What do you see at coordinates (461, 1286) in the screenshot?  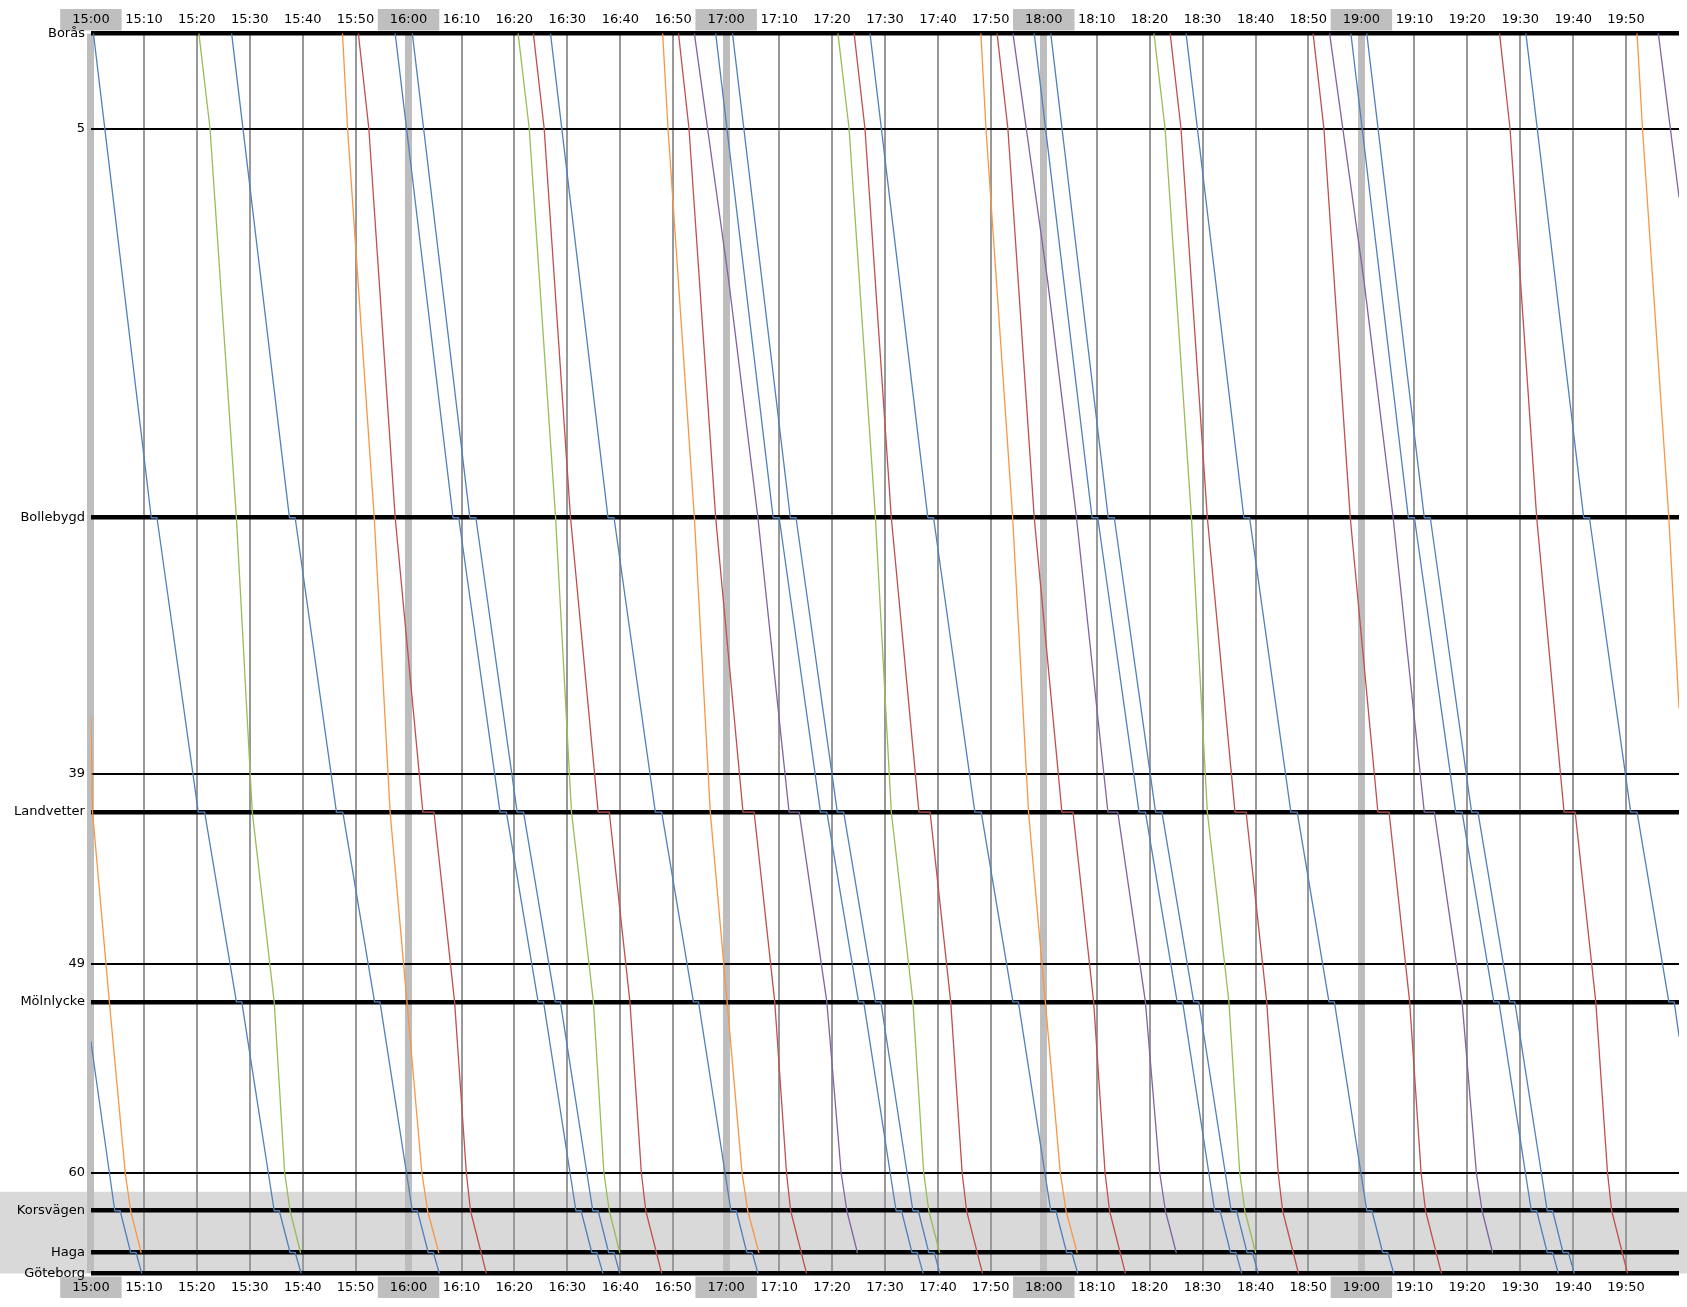 I see `x-tick-label: 16:10` at bounding box center [461, 1286].